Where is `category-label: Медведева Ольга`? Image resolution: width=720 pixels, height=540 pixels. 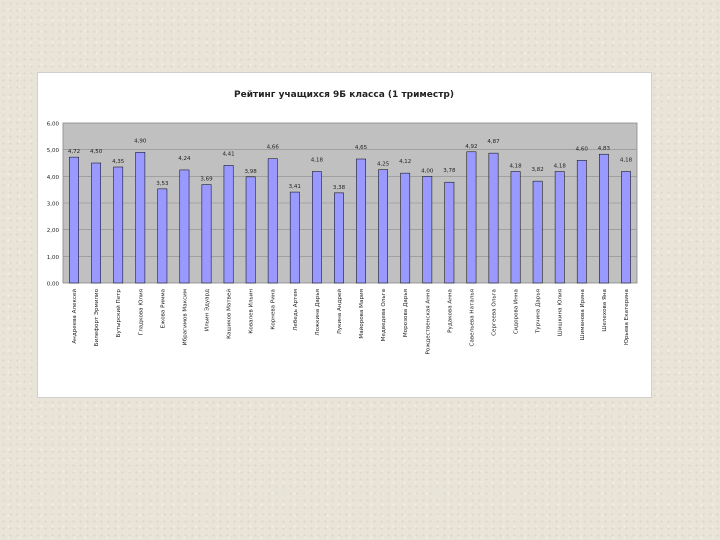 category-label: Медведева Ольга is located at coordinates (384, 315).